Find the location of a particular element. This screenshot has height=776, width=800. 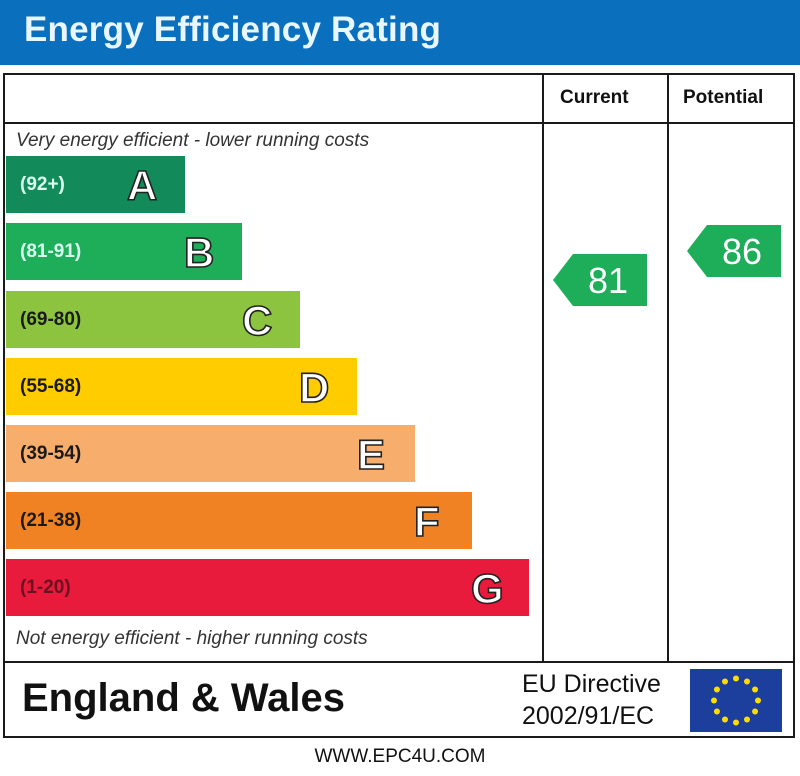

footer-row-divider is located at coordinates (399, 662).